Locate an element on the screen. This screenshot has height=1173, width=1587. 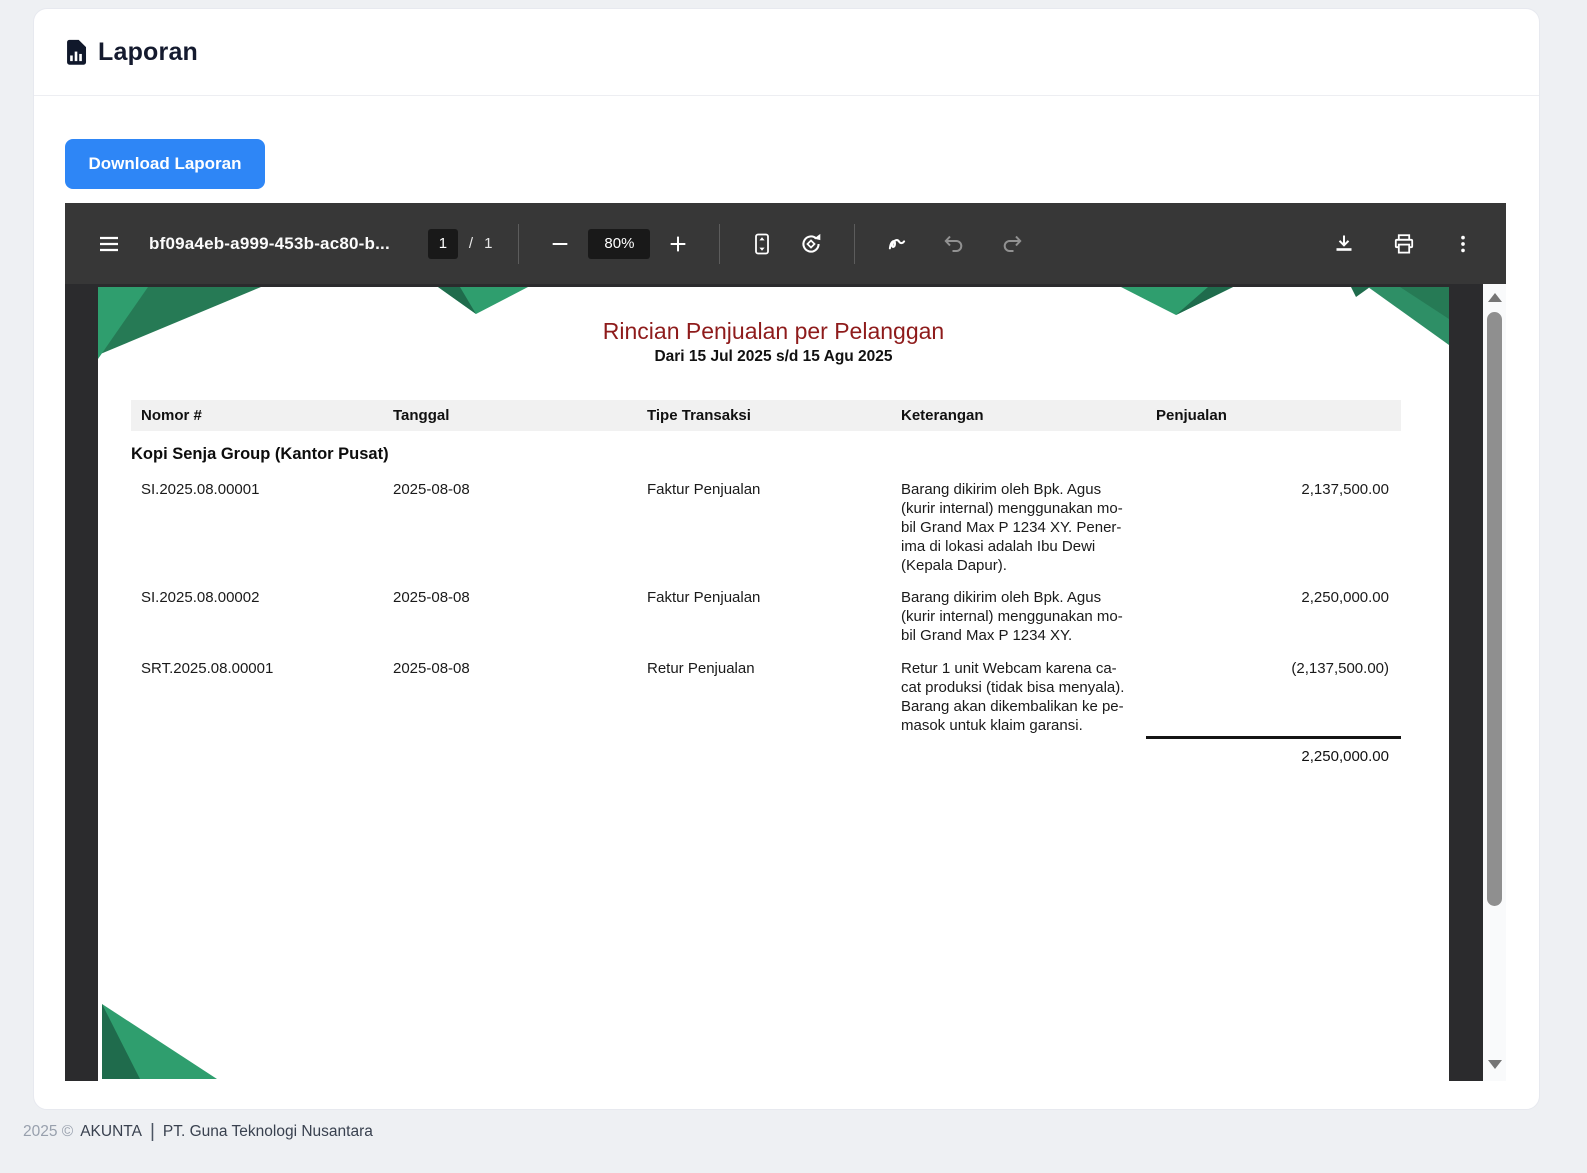
cell-nomor: SI.2025.08.00001 is located at coordinates (200, 489).